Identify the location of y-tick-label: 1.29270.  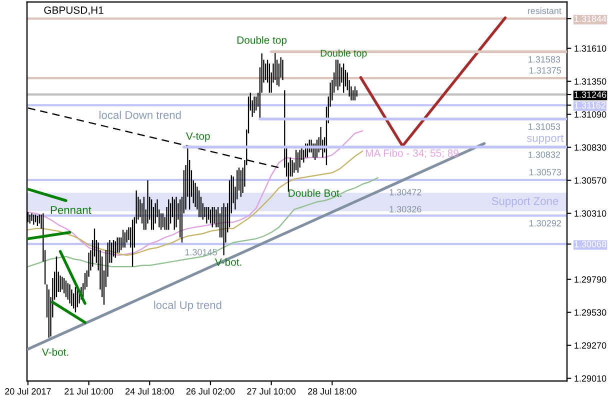
(590, 345).